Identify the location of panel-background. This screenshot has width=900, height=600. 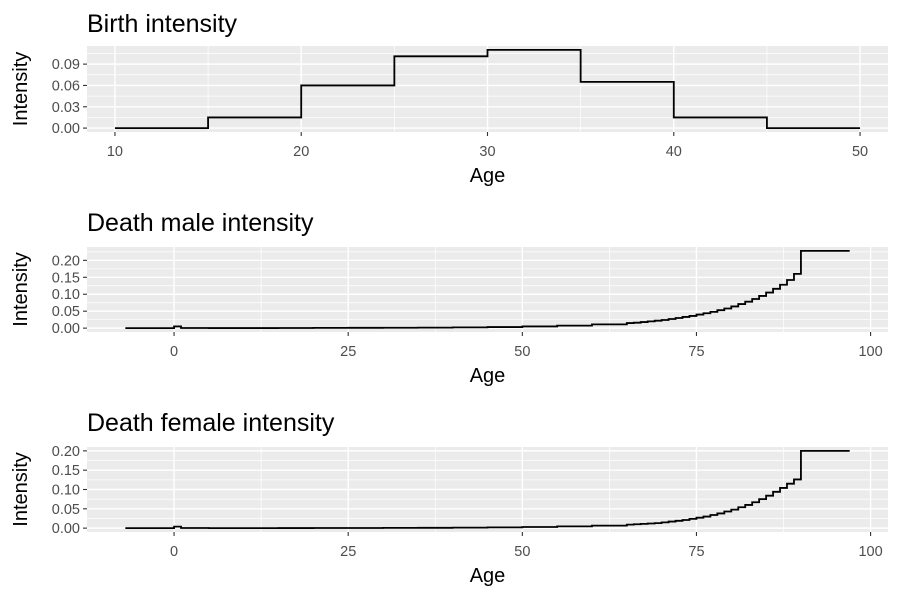
(487, 289).